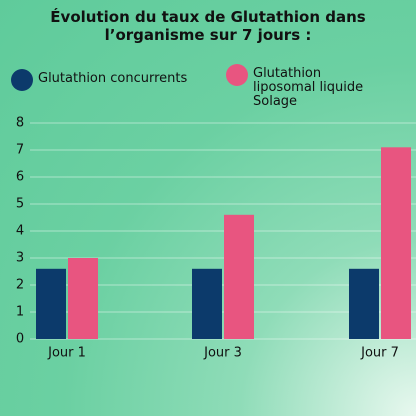  I want to click on y-tick-label: 4, so click(20, 231).